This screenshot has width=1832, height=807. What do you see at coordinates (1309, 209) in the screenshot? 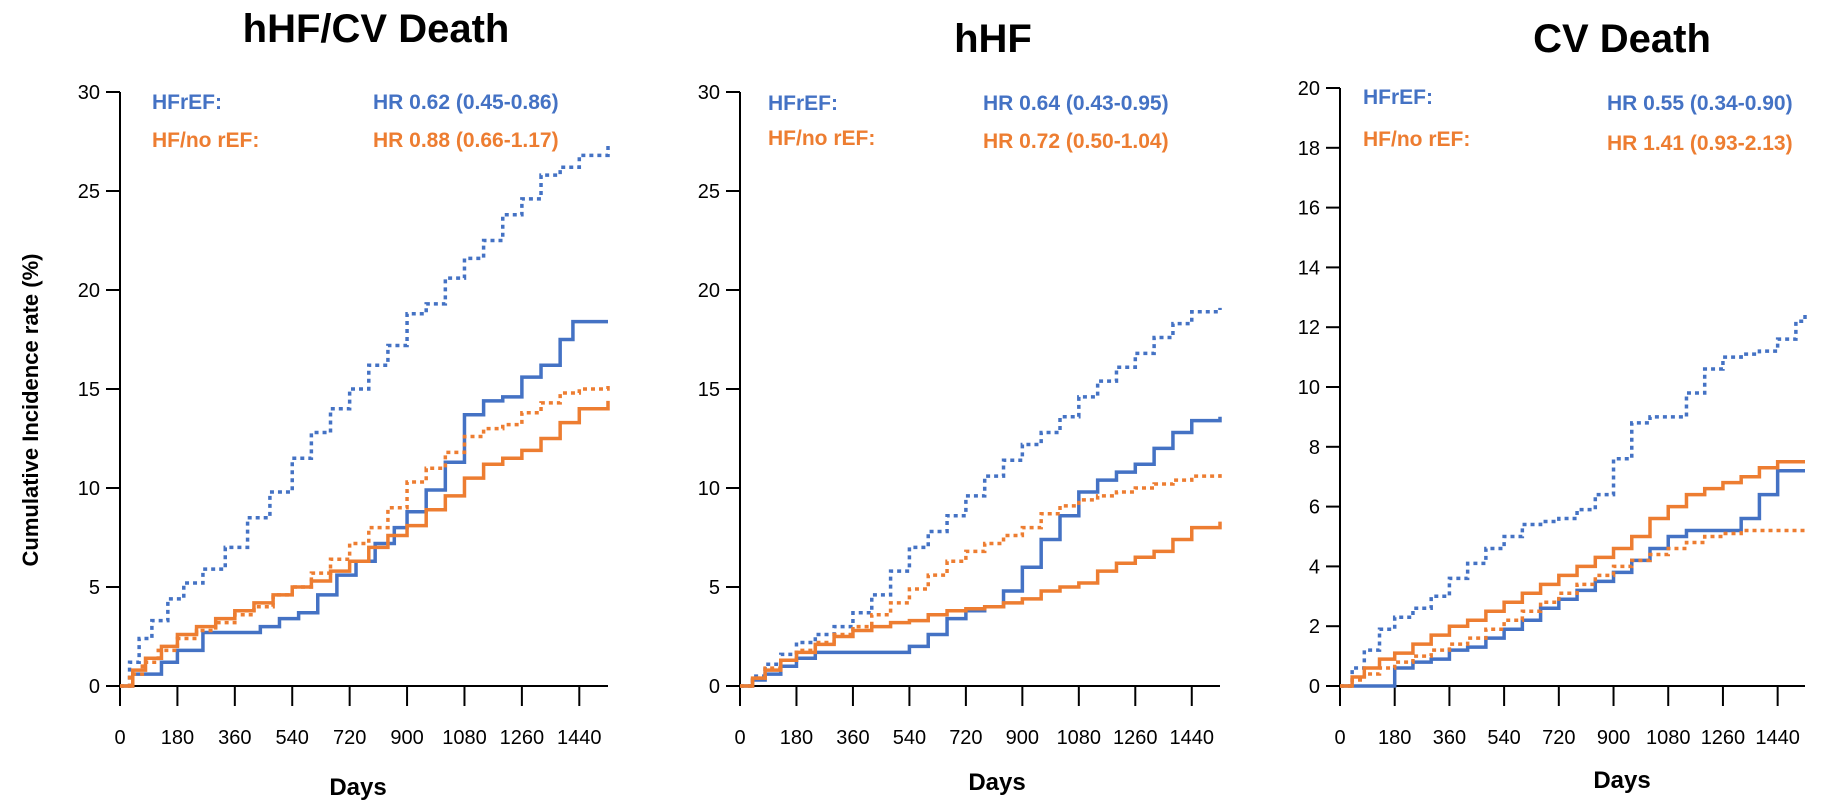
I see `y-tick-label: 16` at bounding box center [1309, 209].